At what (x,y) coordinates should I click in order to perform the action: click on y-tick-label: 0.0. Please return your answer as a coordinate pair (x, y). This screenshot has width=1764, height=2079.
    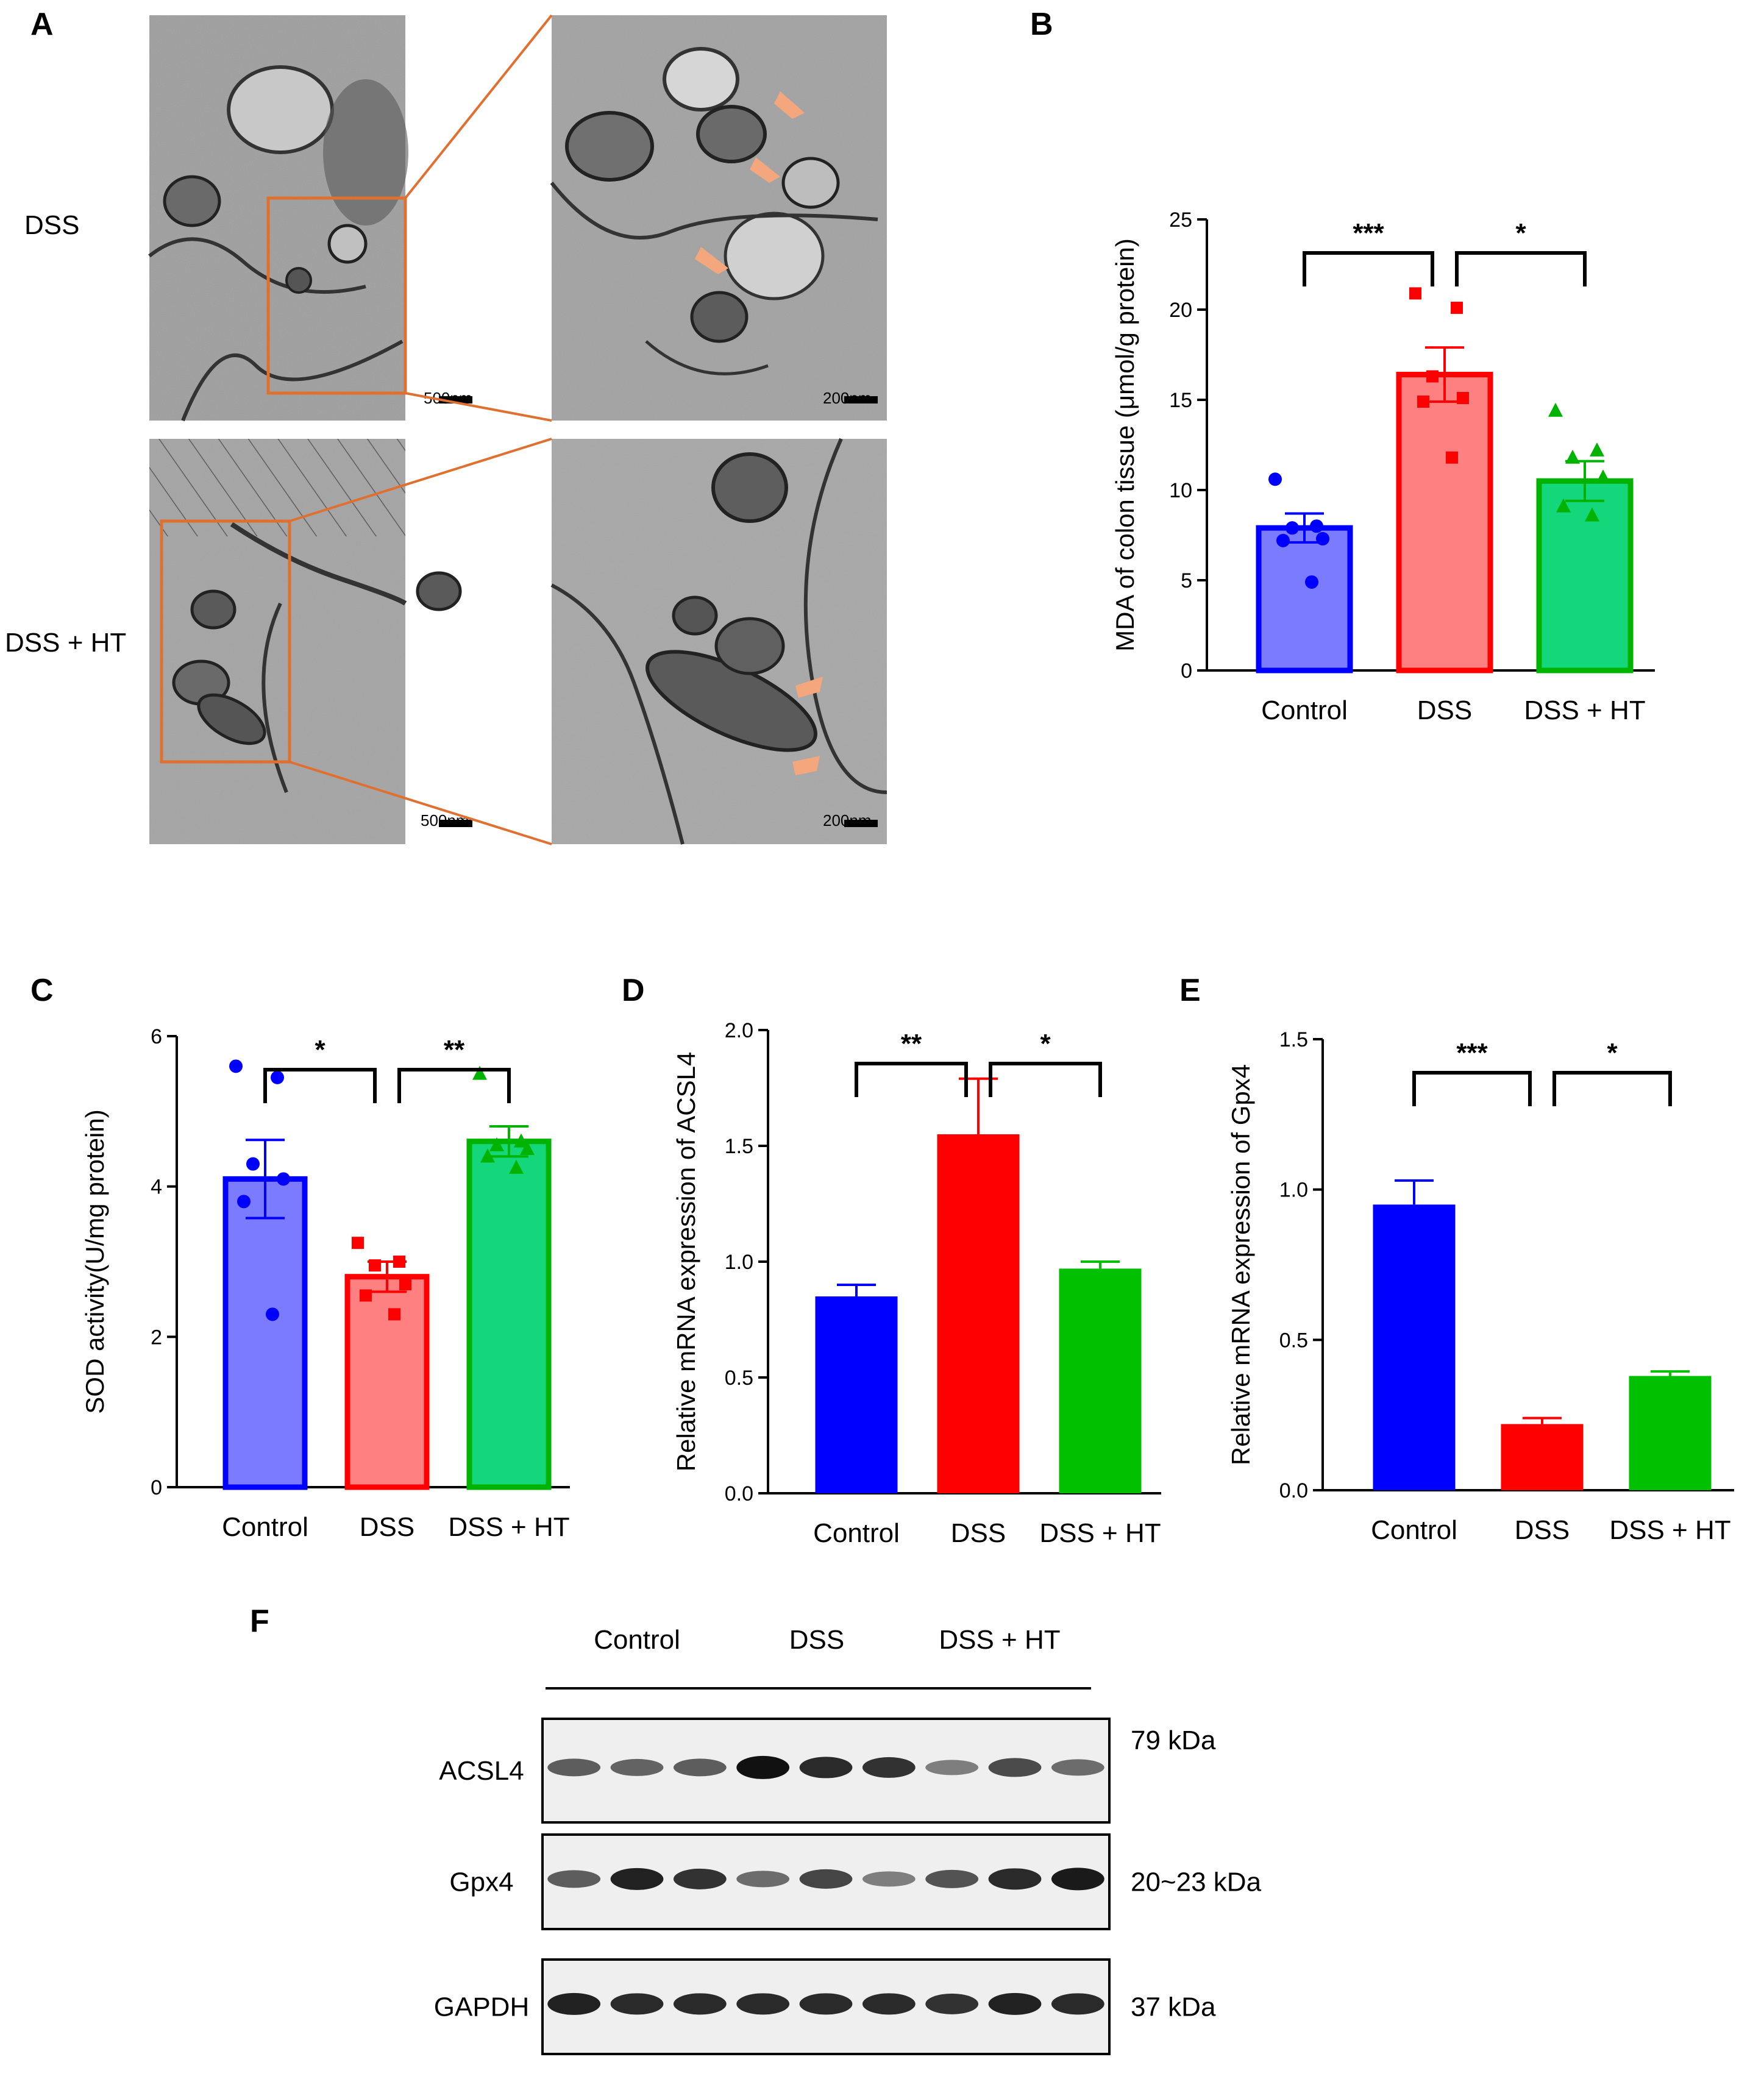
    Looking at the image, I should click on (1293, 1491).